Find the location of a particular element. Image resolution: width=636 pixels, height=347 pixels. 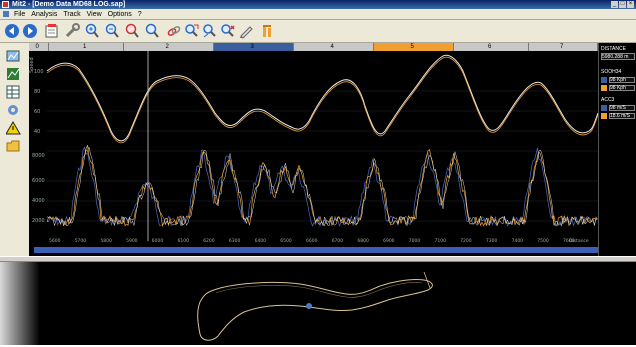

lower-tick-6000: 6000 is located at coordinates (38, 181).